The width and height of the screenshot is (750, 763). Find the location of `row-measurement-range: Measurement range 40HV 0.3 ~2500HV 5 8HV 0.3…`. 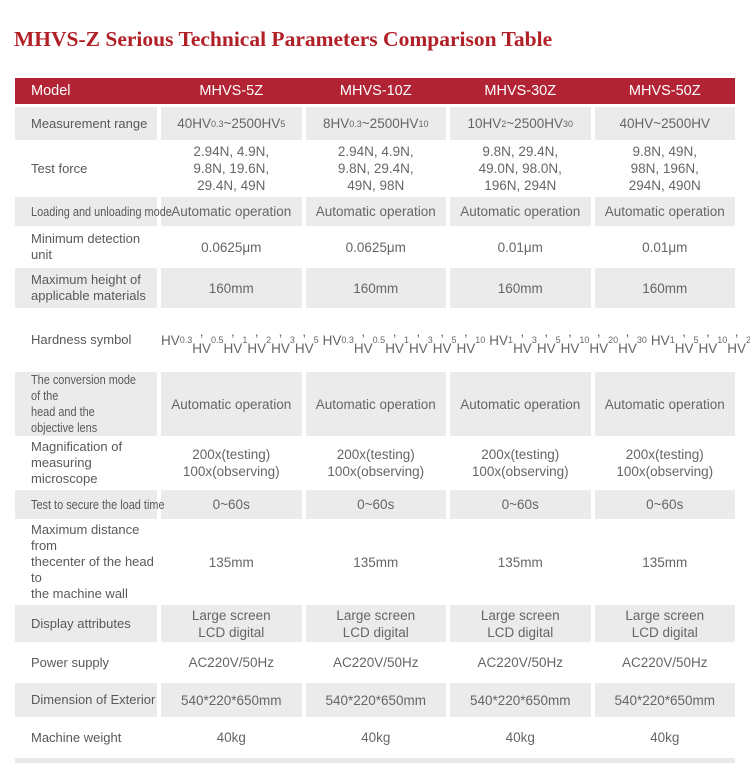

row-measurement-range: Measurement range 40HV 0.3 ~2500HV 5 8HV 0.3… is located at coordinates (375, 123).